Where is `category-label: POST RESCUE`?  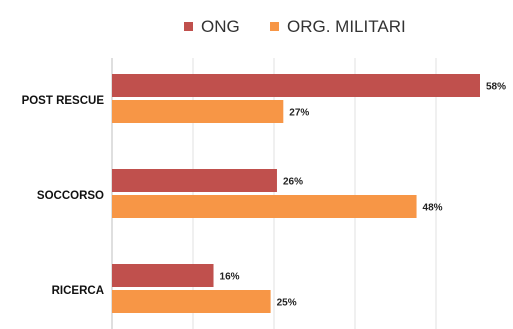 category-label: POST RESCUE is located at coordinates (63, 101).